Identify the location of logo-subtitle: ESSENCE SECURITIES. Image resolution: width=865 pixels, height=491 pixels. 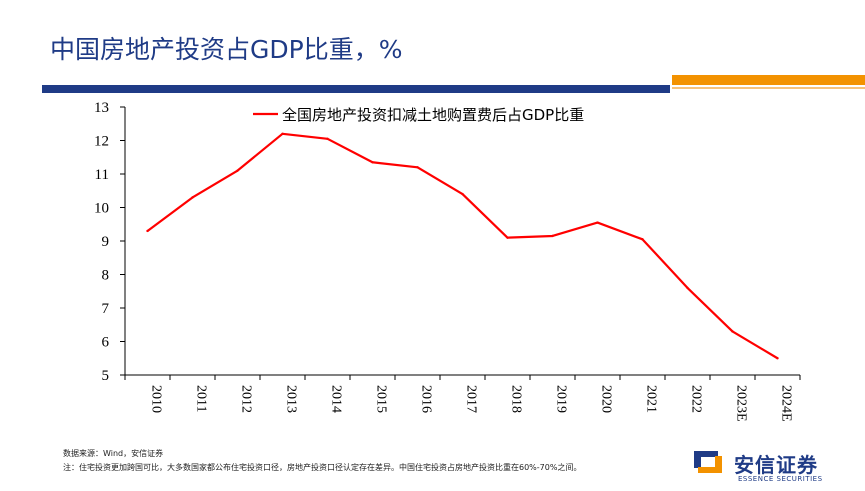
(780, 479).